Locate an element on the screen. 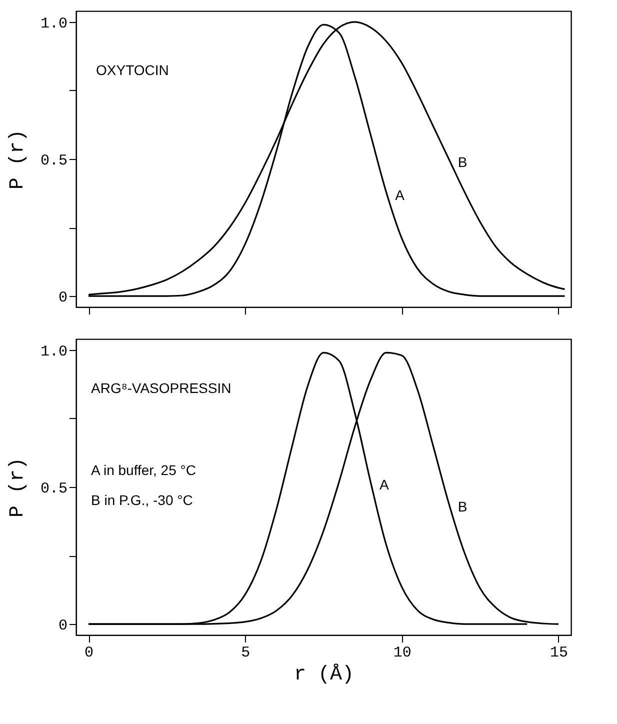 Image resolution: width=617 pixels, height=724 pixels. x-tick-label: 15 is located at coordinates (559, 653).